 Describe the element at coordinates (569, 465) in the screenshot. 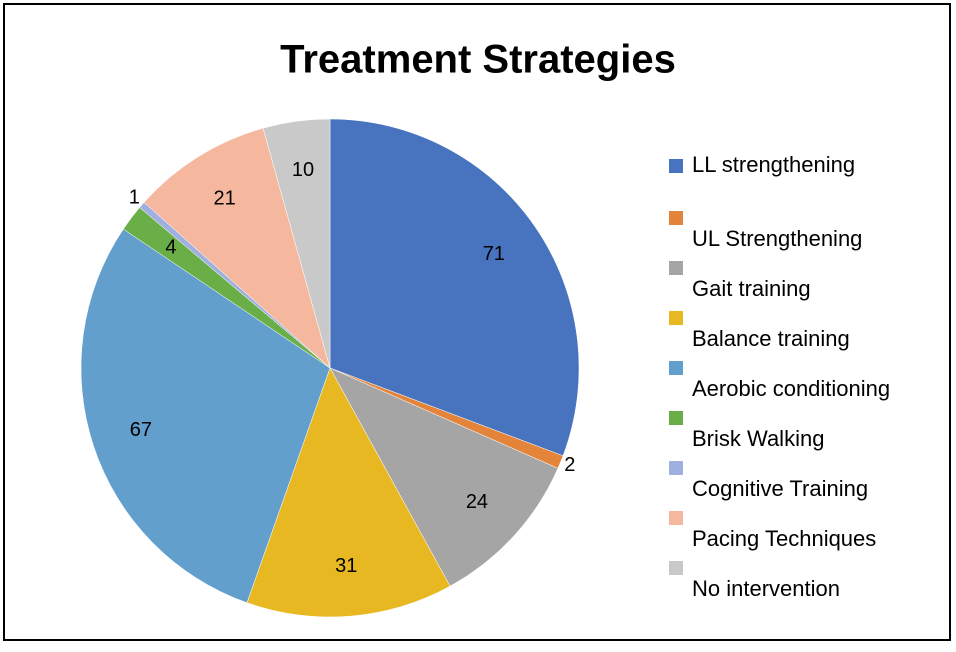

I see `data-label: 2` at that location.